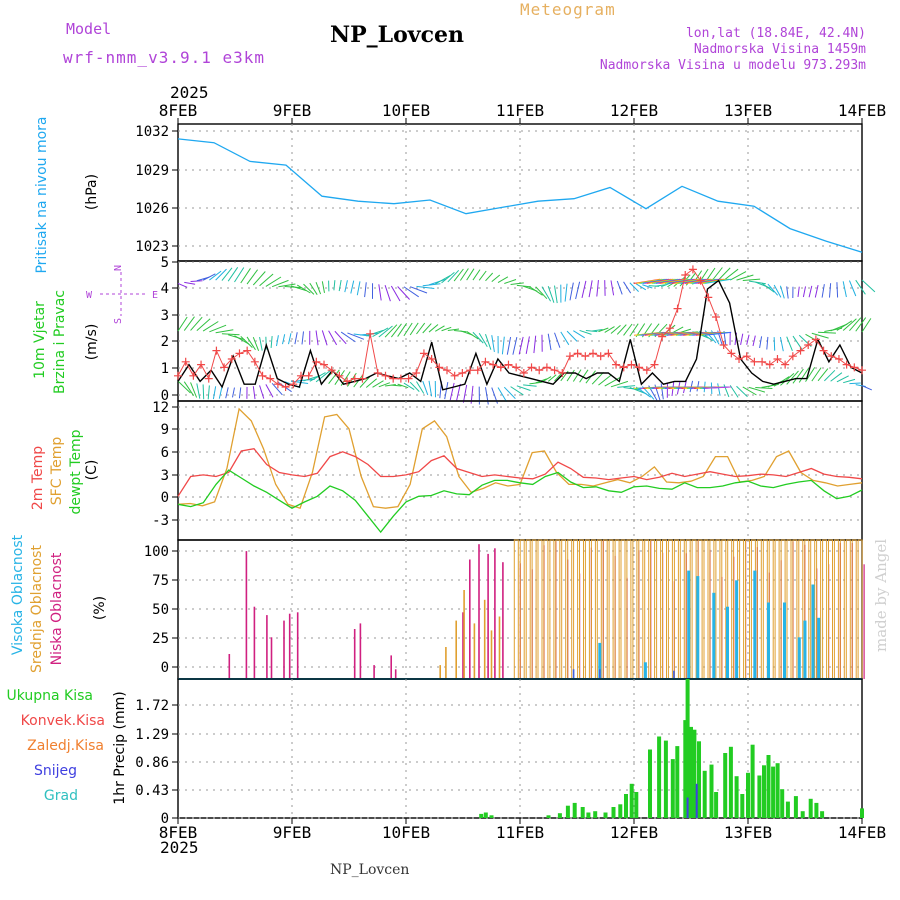  I want to click on x-tick-bottom-label: 9FEB, so click(292, 832).